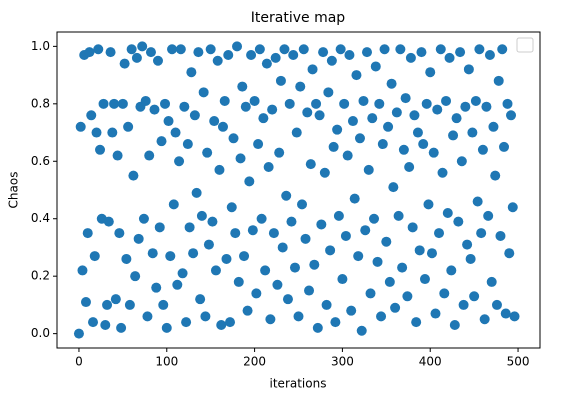 The width and height of the screenshot is (565, 403). Describe the element at coordinates (40, 333) in the screenshot. I see `y-tick-label: 0.0` at that location.